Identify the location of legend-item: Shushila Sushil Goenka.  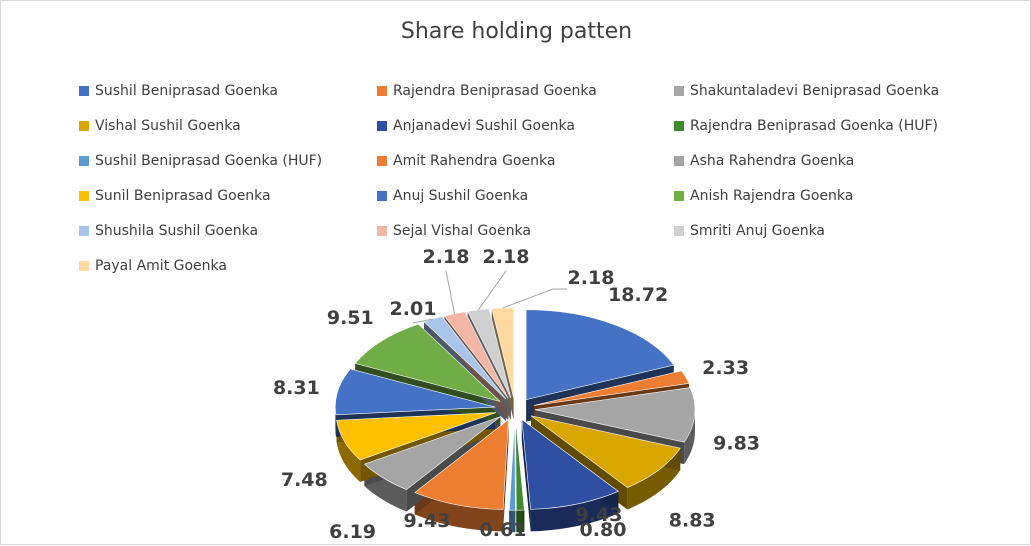
(228, 230).